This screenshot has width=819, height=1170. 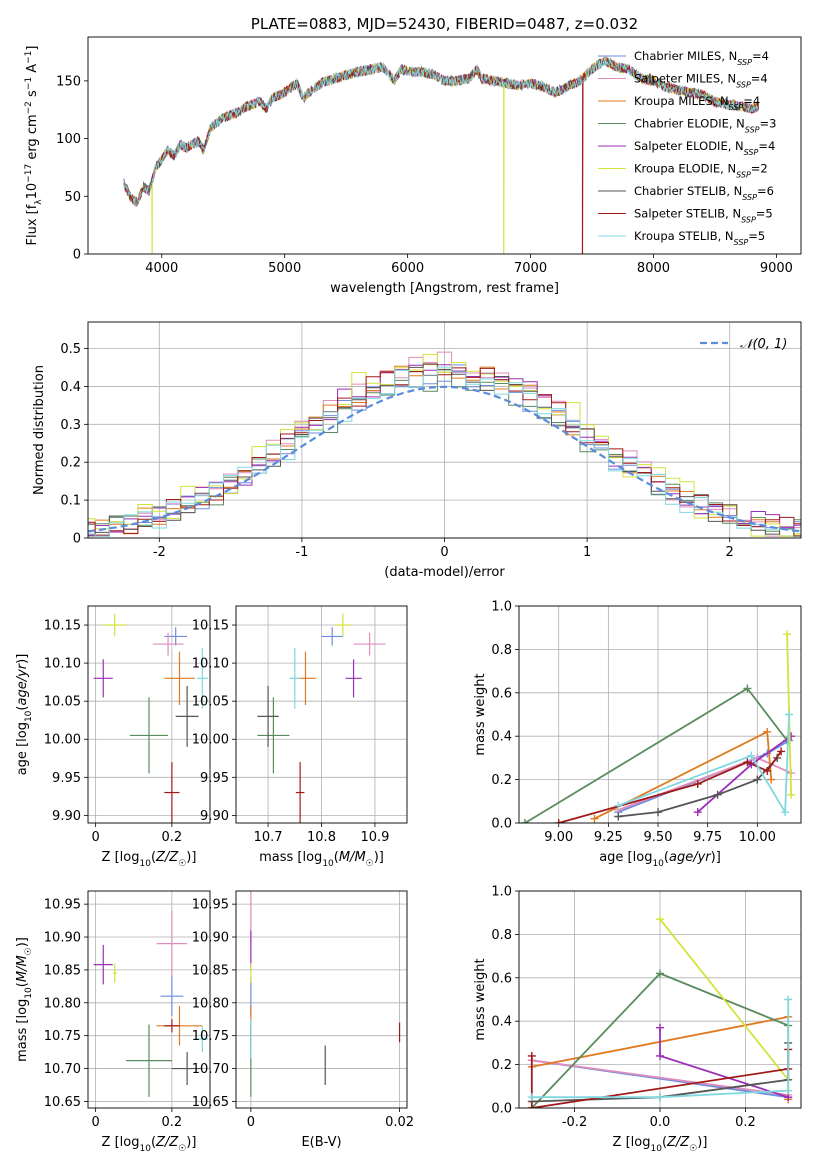 I want to click on weight-line-salpeter-miles, so click(x=660, y=1077).